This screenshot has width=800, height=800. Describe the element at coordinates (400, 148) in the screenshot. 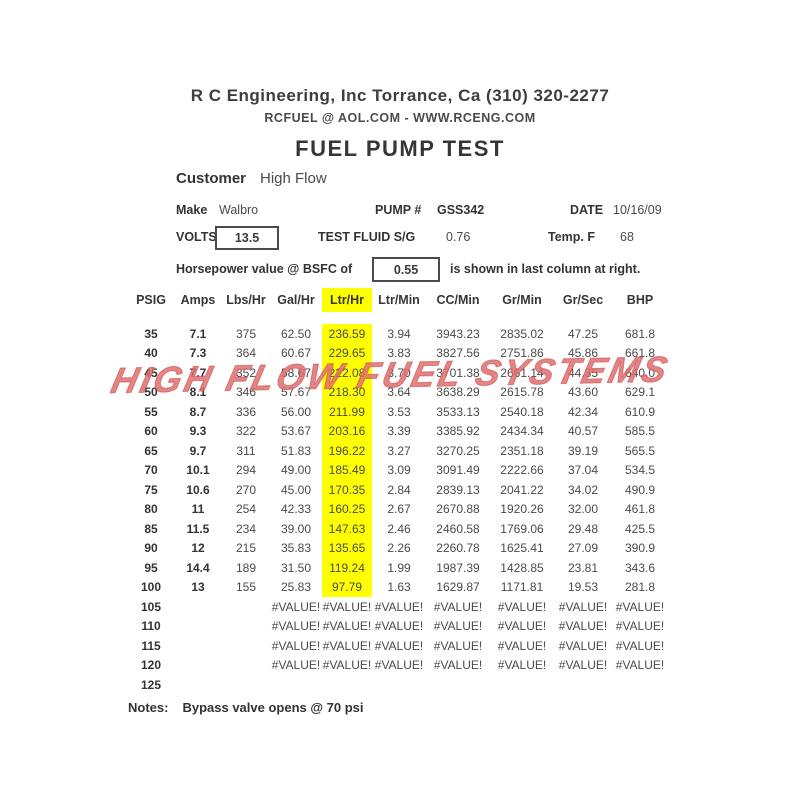

I see `page-title: FUEL PUMP TEST` at that location.